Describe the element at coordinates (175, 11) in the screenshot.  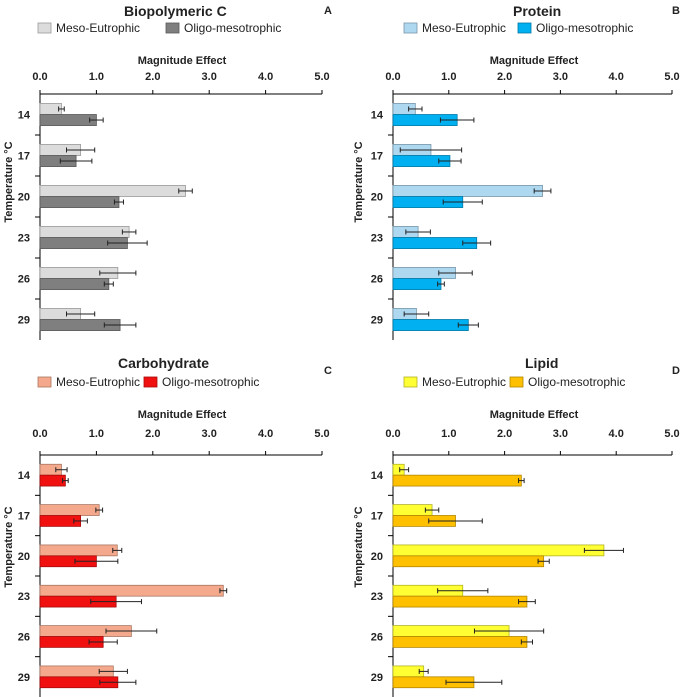
I see `chart-title: Biopolymeric C` at that location.